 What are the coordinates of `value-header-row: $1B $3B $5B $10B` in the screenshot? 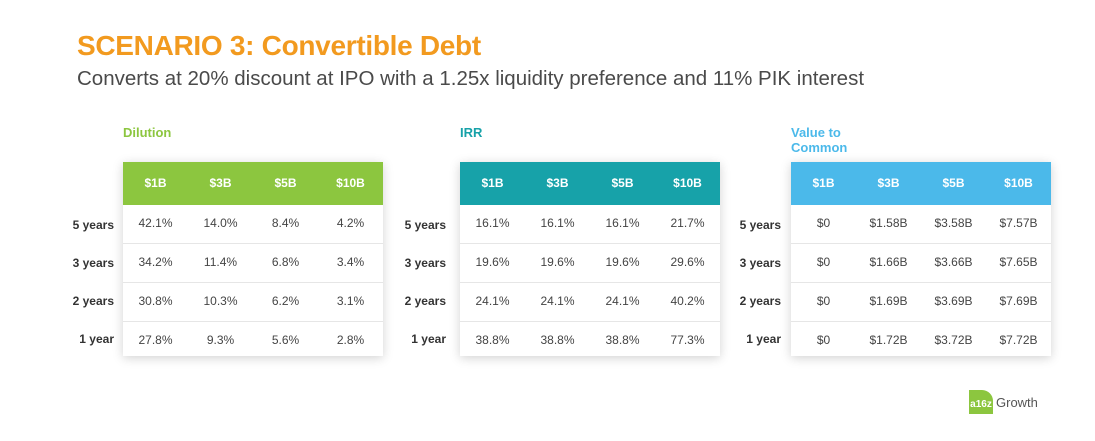 It's located at (921, 183).